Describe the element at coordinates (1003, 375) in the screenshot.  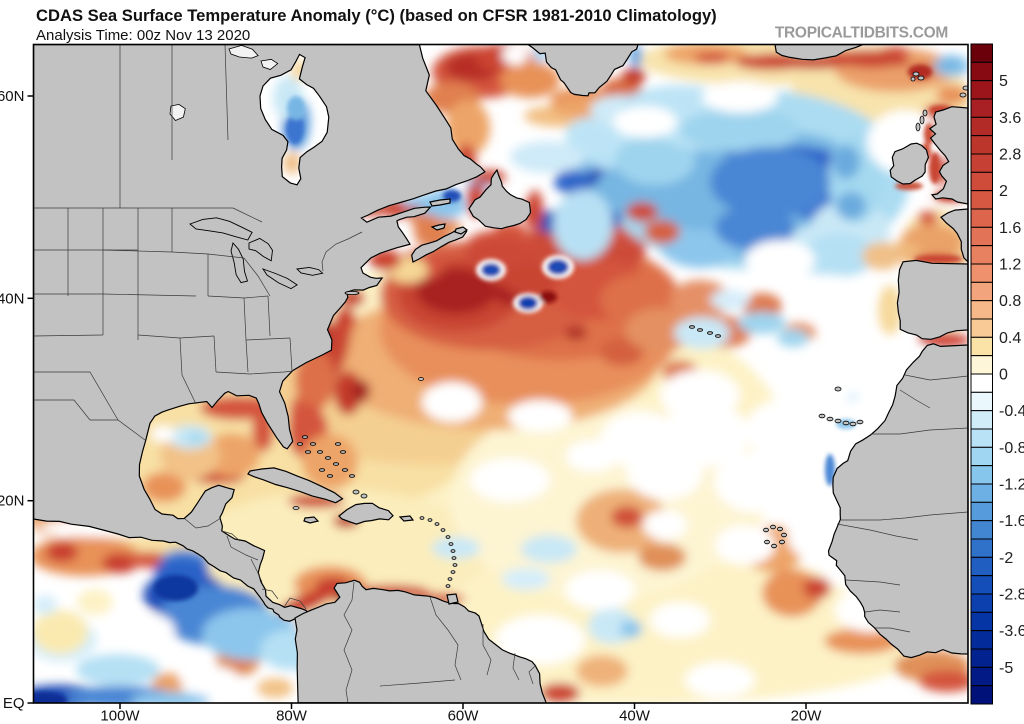
I see `svg-text: 0` at that location.